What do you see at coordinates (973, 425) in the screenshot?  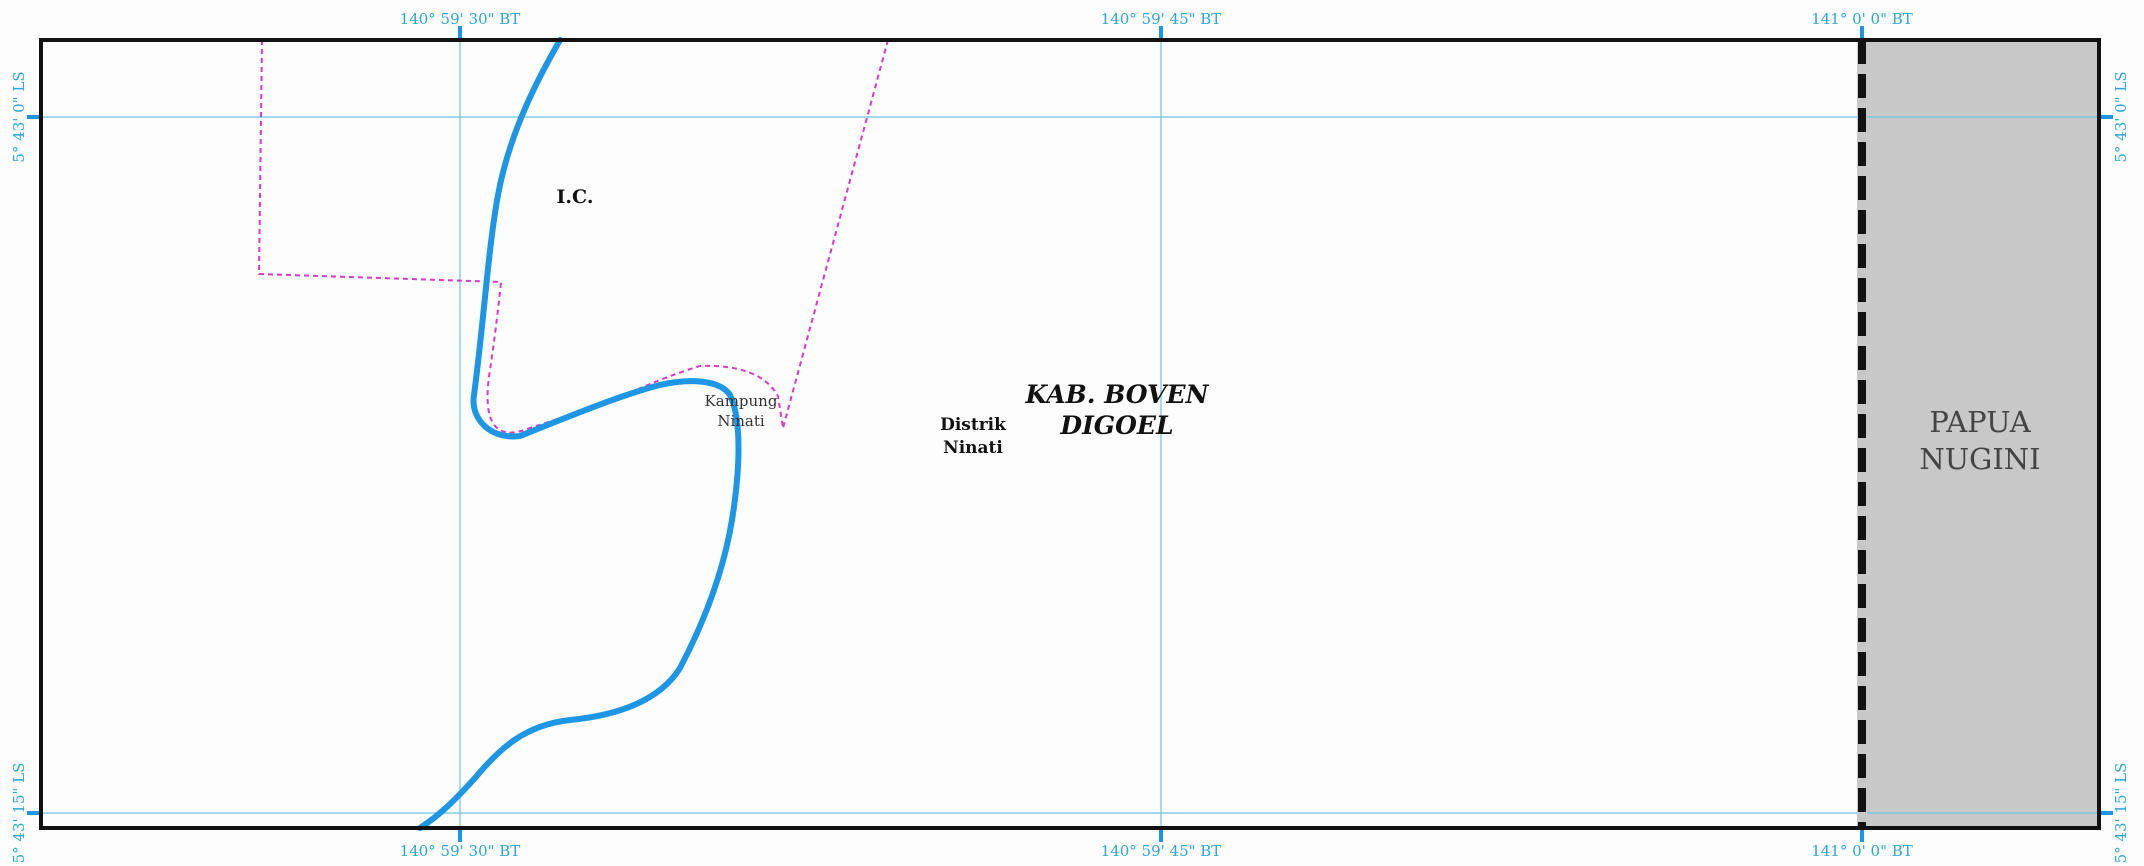 I see `label-distrik-line1: Distrik` at bounding box center [973, 425].